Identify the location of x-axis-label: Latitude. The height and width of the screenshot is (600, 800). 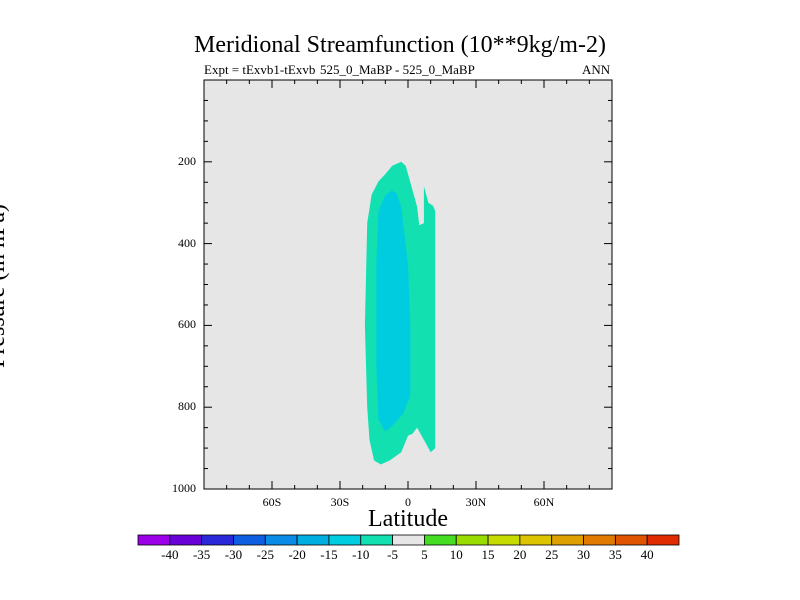
(408, 519).